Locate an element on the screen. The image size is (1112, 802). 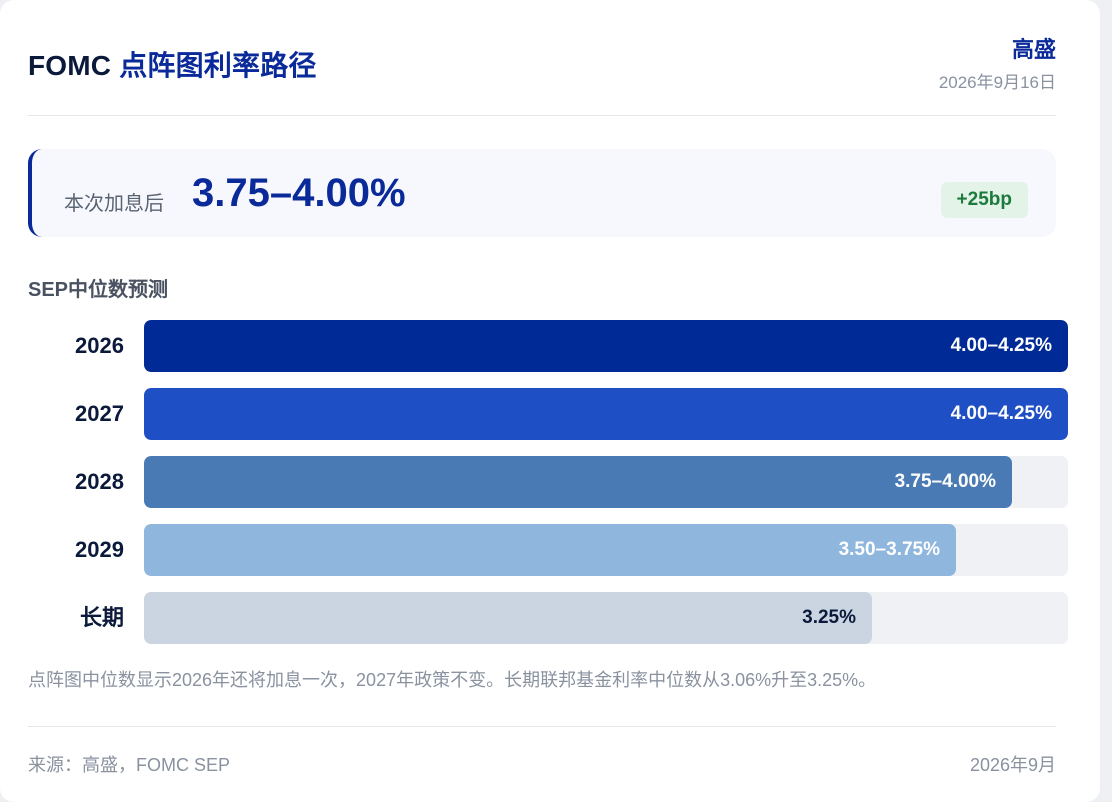
bar: 3.50–3.75% is located at coordinates (550, 550).